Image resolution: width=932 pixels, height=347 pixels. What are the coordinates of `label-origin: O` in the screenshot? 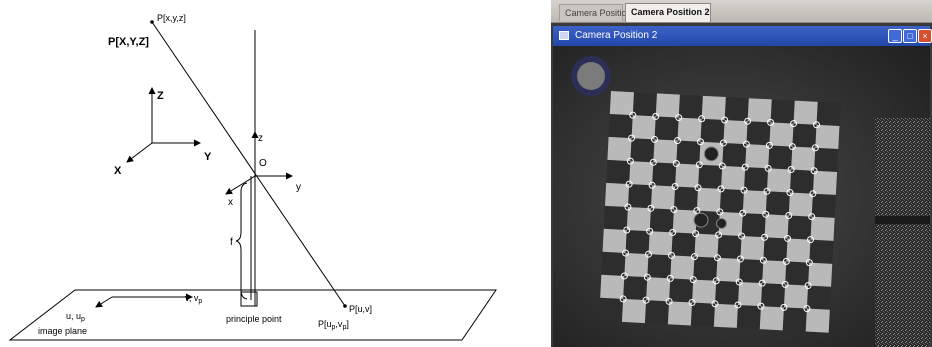 It's located at (263, 163).